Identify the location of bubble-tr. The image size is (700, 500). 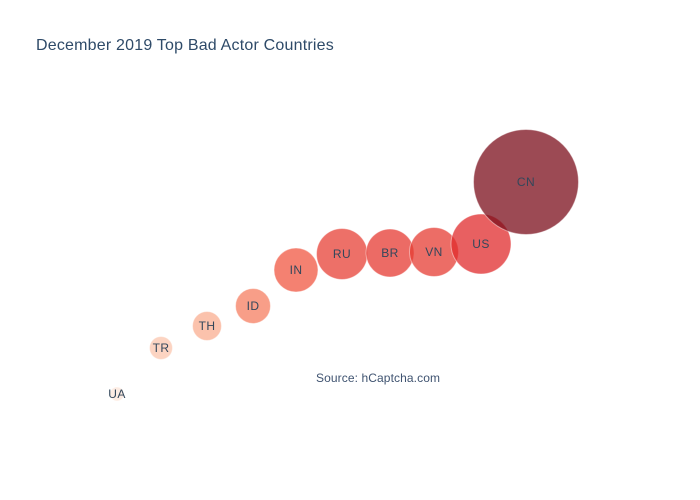
(161, 348).